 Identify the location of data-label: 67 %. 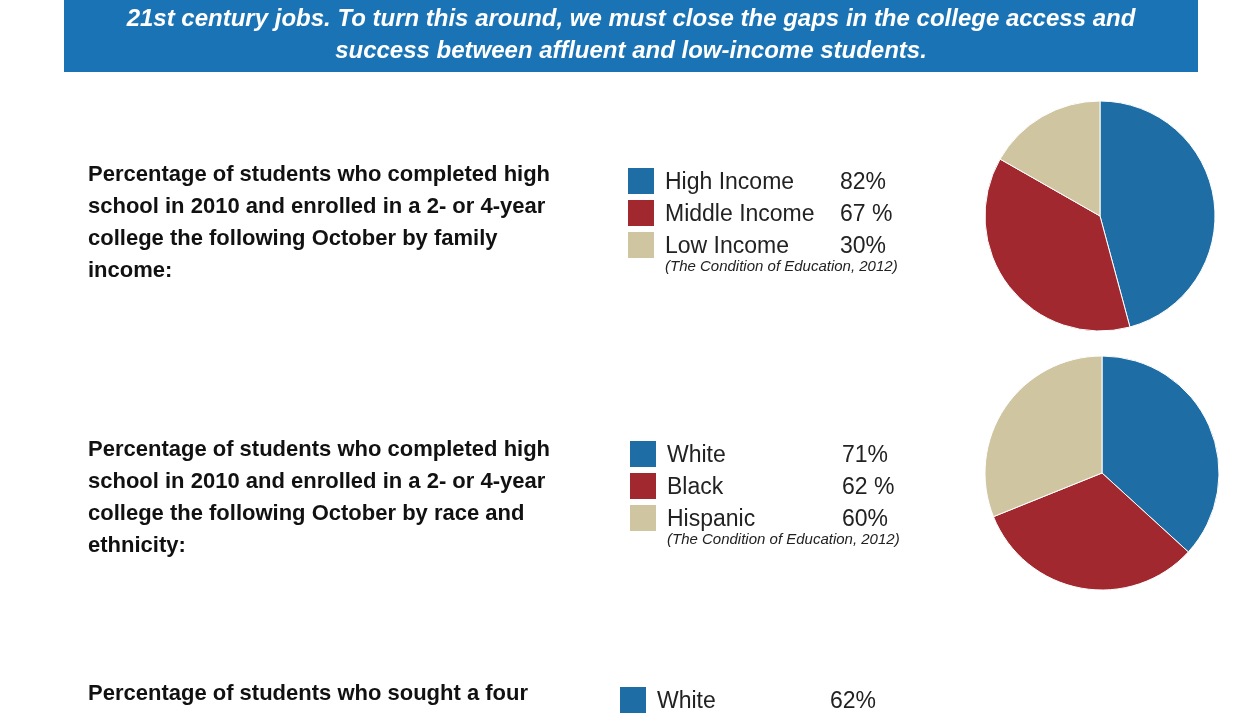
(866, 213).